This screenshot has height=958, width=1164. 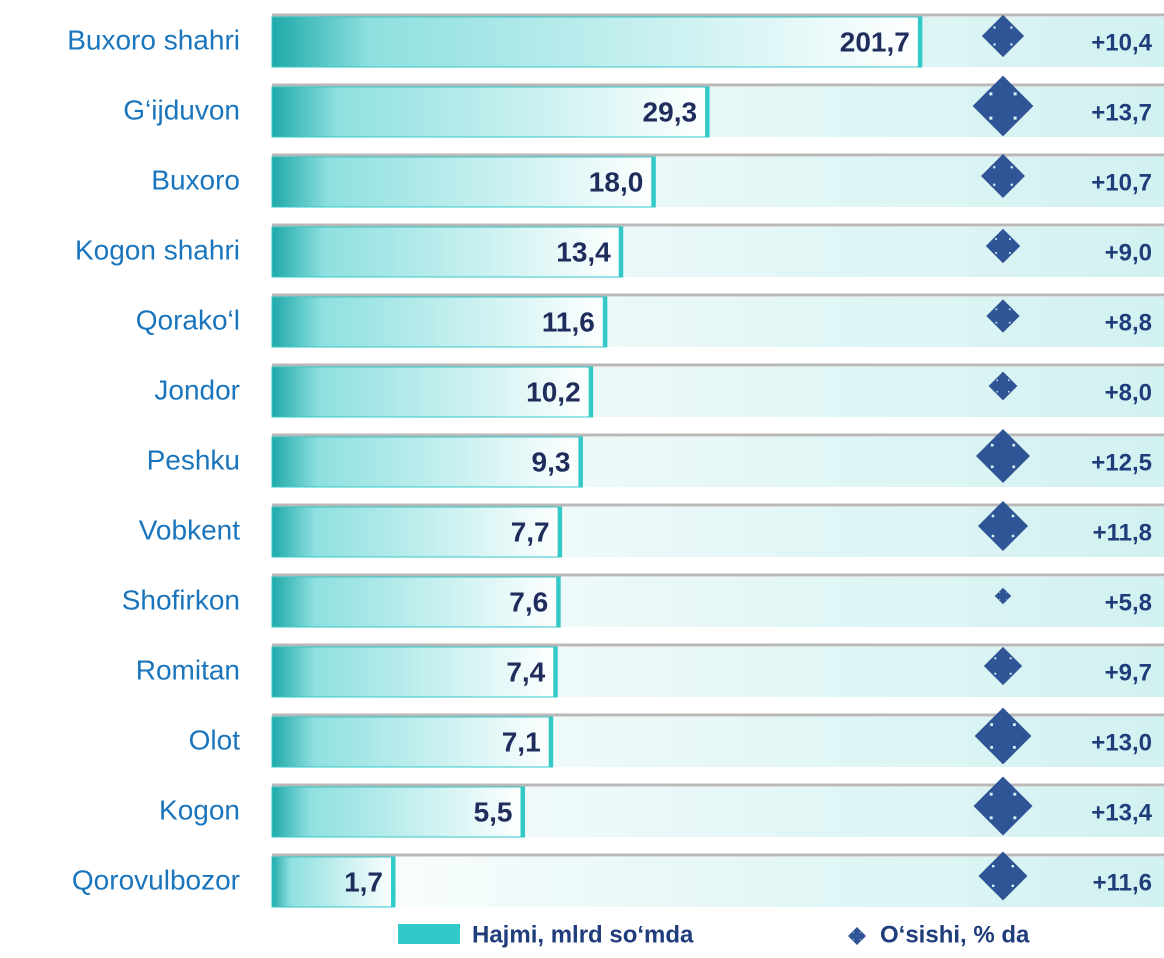 I want to click on growth-label: +8,8, so click(x=1128, y=322).